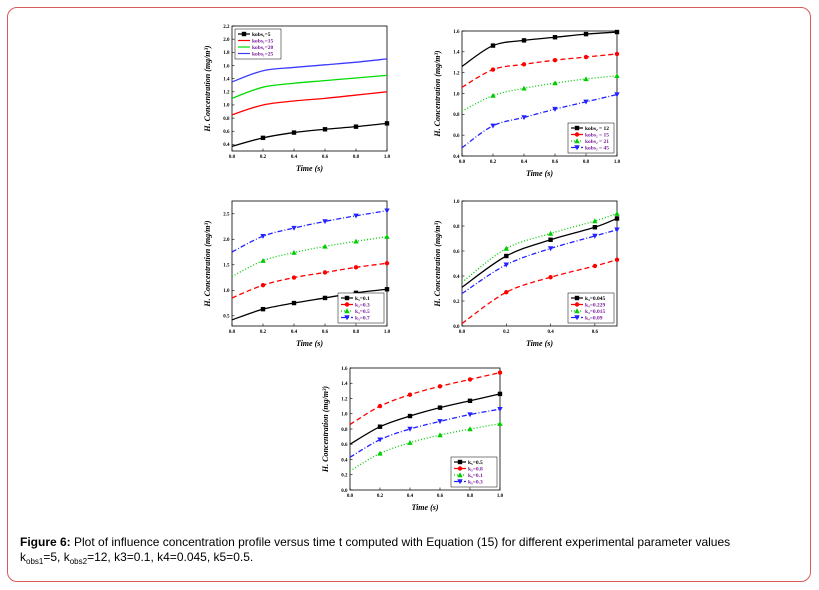 Image resolution: width=819 pixels, height=590 pixels. What do you see at coordinates (594, 319) in the screenshot?
I see `legend-label: k₄=0.09` at bounding box center [594, 319].